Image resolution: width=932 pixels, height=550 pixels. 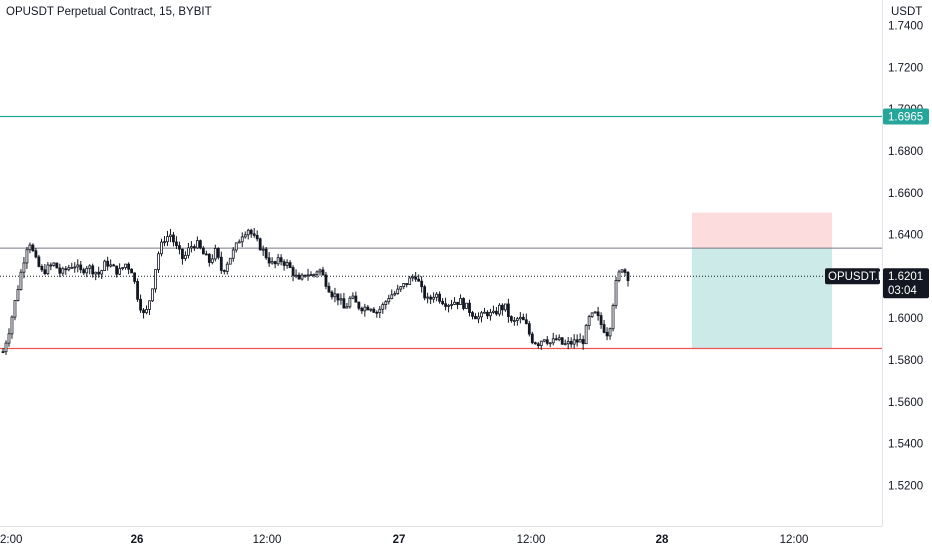 I want to click on price-tick-label: 1.7400, so click(x=905, y=27).